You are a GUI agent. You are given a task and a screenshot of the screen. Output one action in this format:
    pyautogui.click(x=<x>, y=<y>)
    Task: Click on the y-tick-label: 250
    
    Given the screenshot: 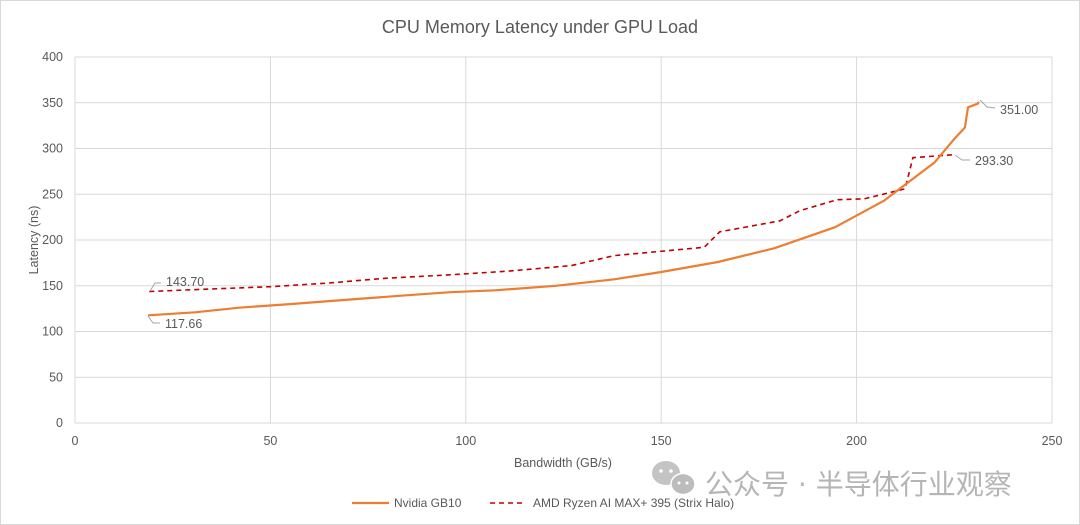 What is the action you would take?
    pyautogui.click(x=52, y=194)
    